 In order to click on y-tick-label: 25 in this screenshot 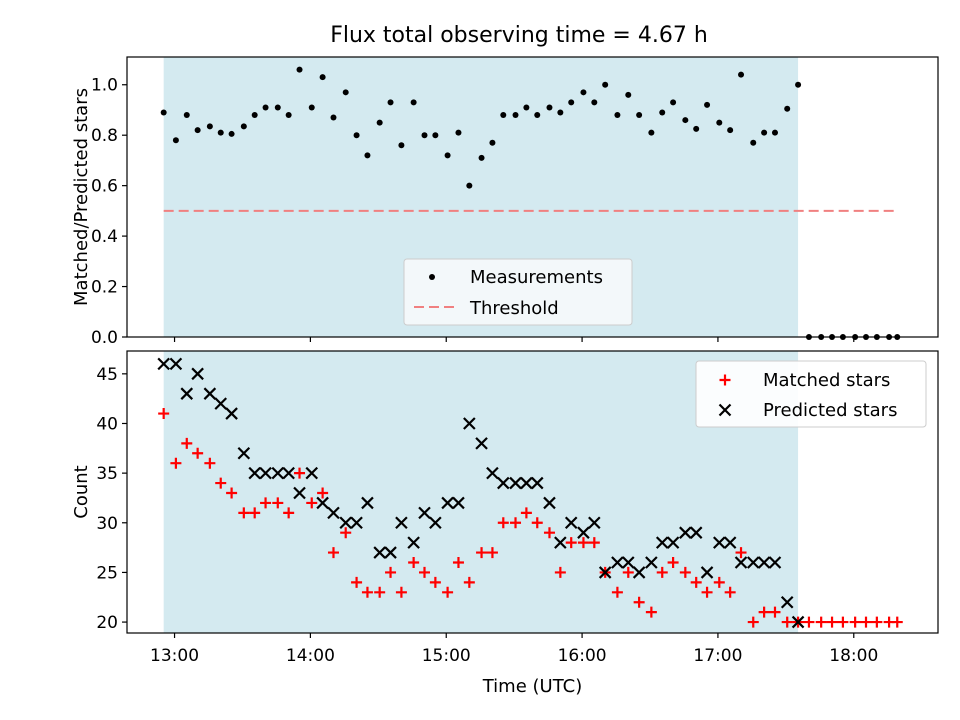, I will do `click(107, 573)`.